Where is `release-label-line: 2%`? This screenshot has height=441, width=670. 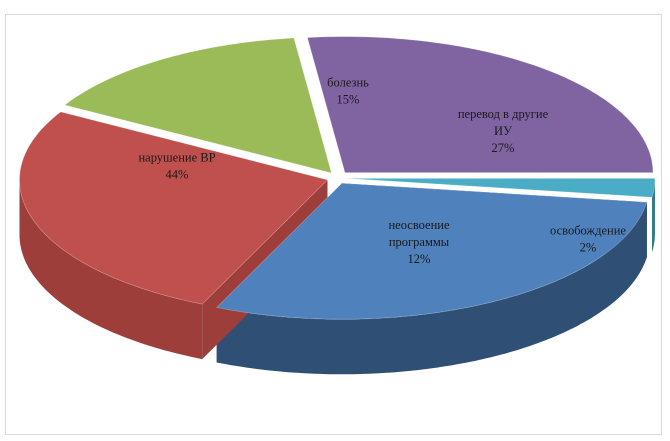 release-label-line: 2% is located at coordinates (588, 248).